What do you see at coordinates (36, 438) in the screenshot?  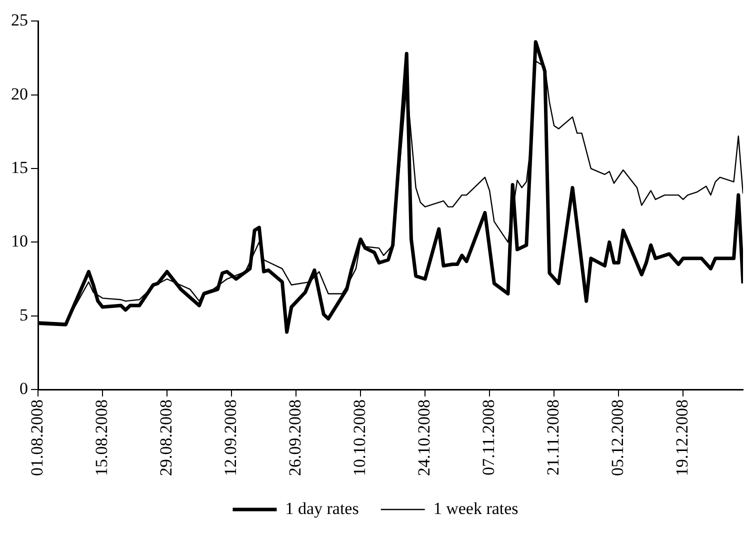 I see `x-tick-label: 01.08.2008` at bounding box center [36, 438].